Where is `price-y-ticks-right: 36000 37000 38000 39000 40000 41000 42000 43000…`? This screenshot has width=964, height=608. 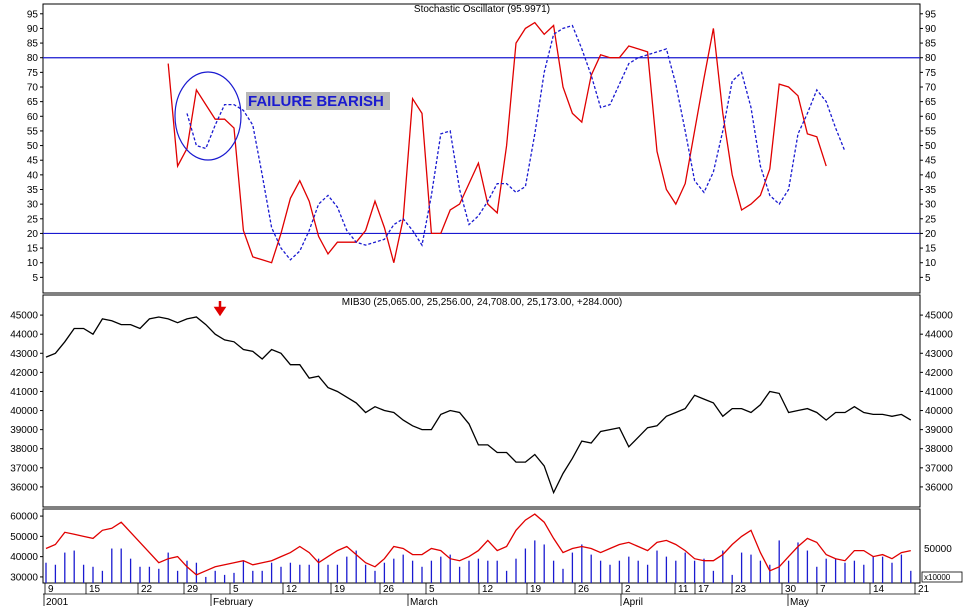 price-y-ticks-right: 36000 37000 38000 39000 40000 41000 42000 43000… is located at coordinates (936, 402).